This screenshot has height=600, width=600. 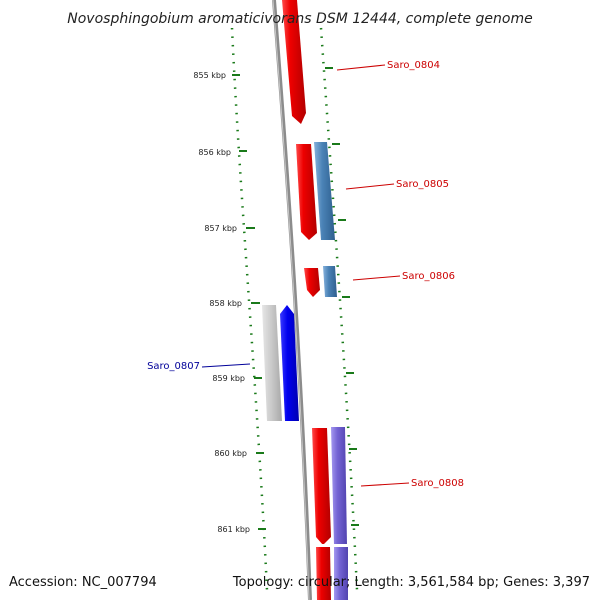 What do you see at coordinates (233, 529) in the screenshot?
I see `tick-label-861: 861 kbp` at bounding box center [233, 529].